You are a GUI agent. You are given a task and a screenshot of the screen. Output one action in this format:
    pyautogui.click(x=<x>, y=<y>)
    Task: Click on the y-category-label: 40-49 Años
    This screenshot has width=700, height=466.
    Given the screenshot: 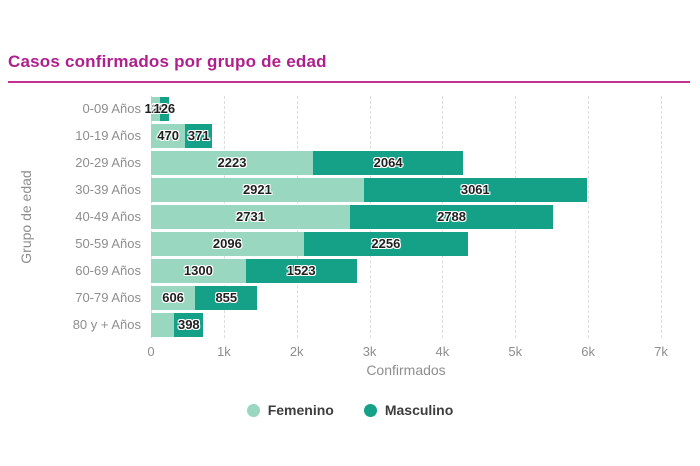 What is the action you would take?
    pyautogui.click(x=108, y=216)
    